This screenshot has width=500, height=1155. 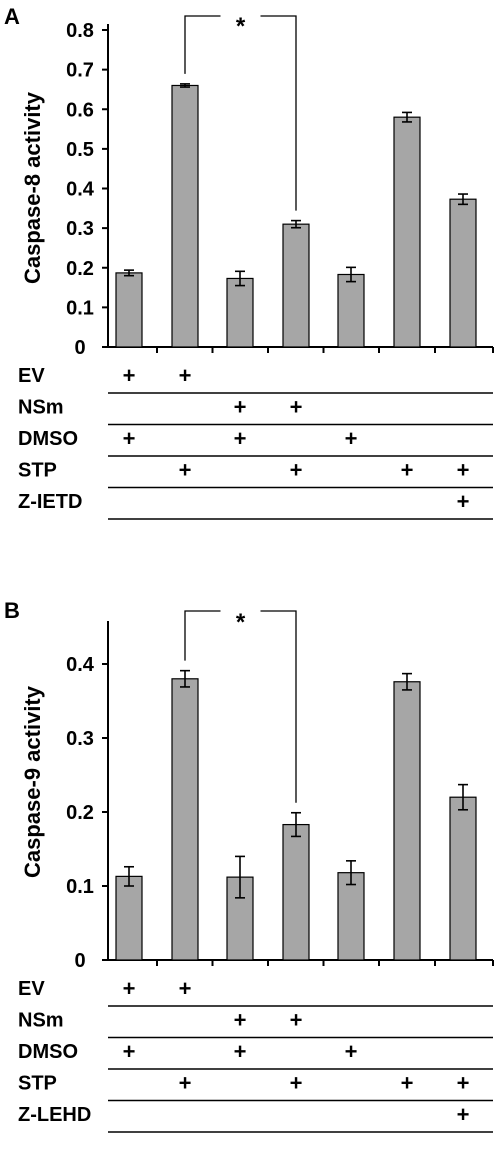 What do you see at coordinates (80, 150) in the screenshot?
I see `y-tick-label: 0.5` at bounding box center [80, 150].